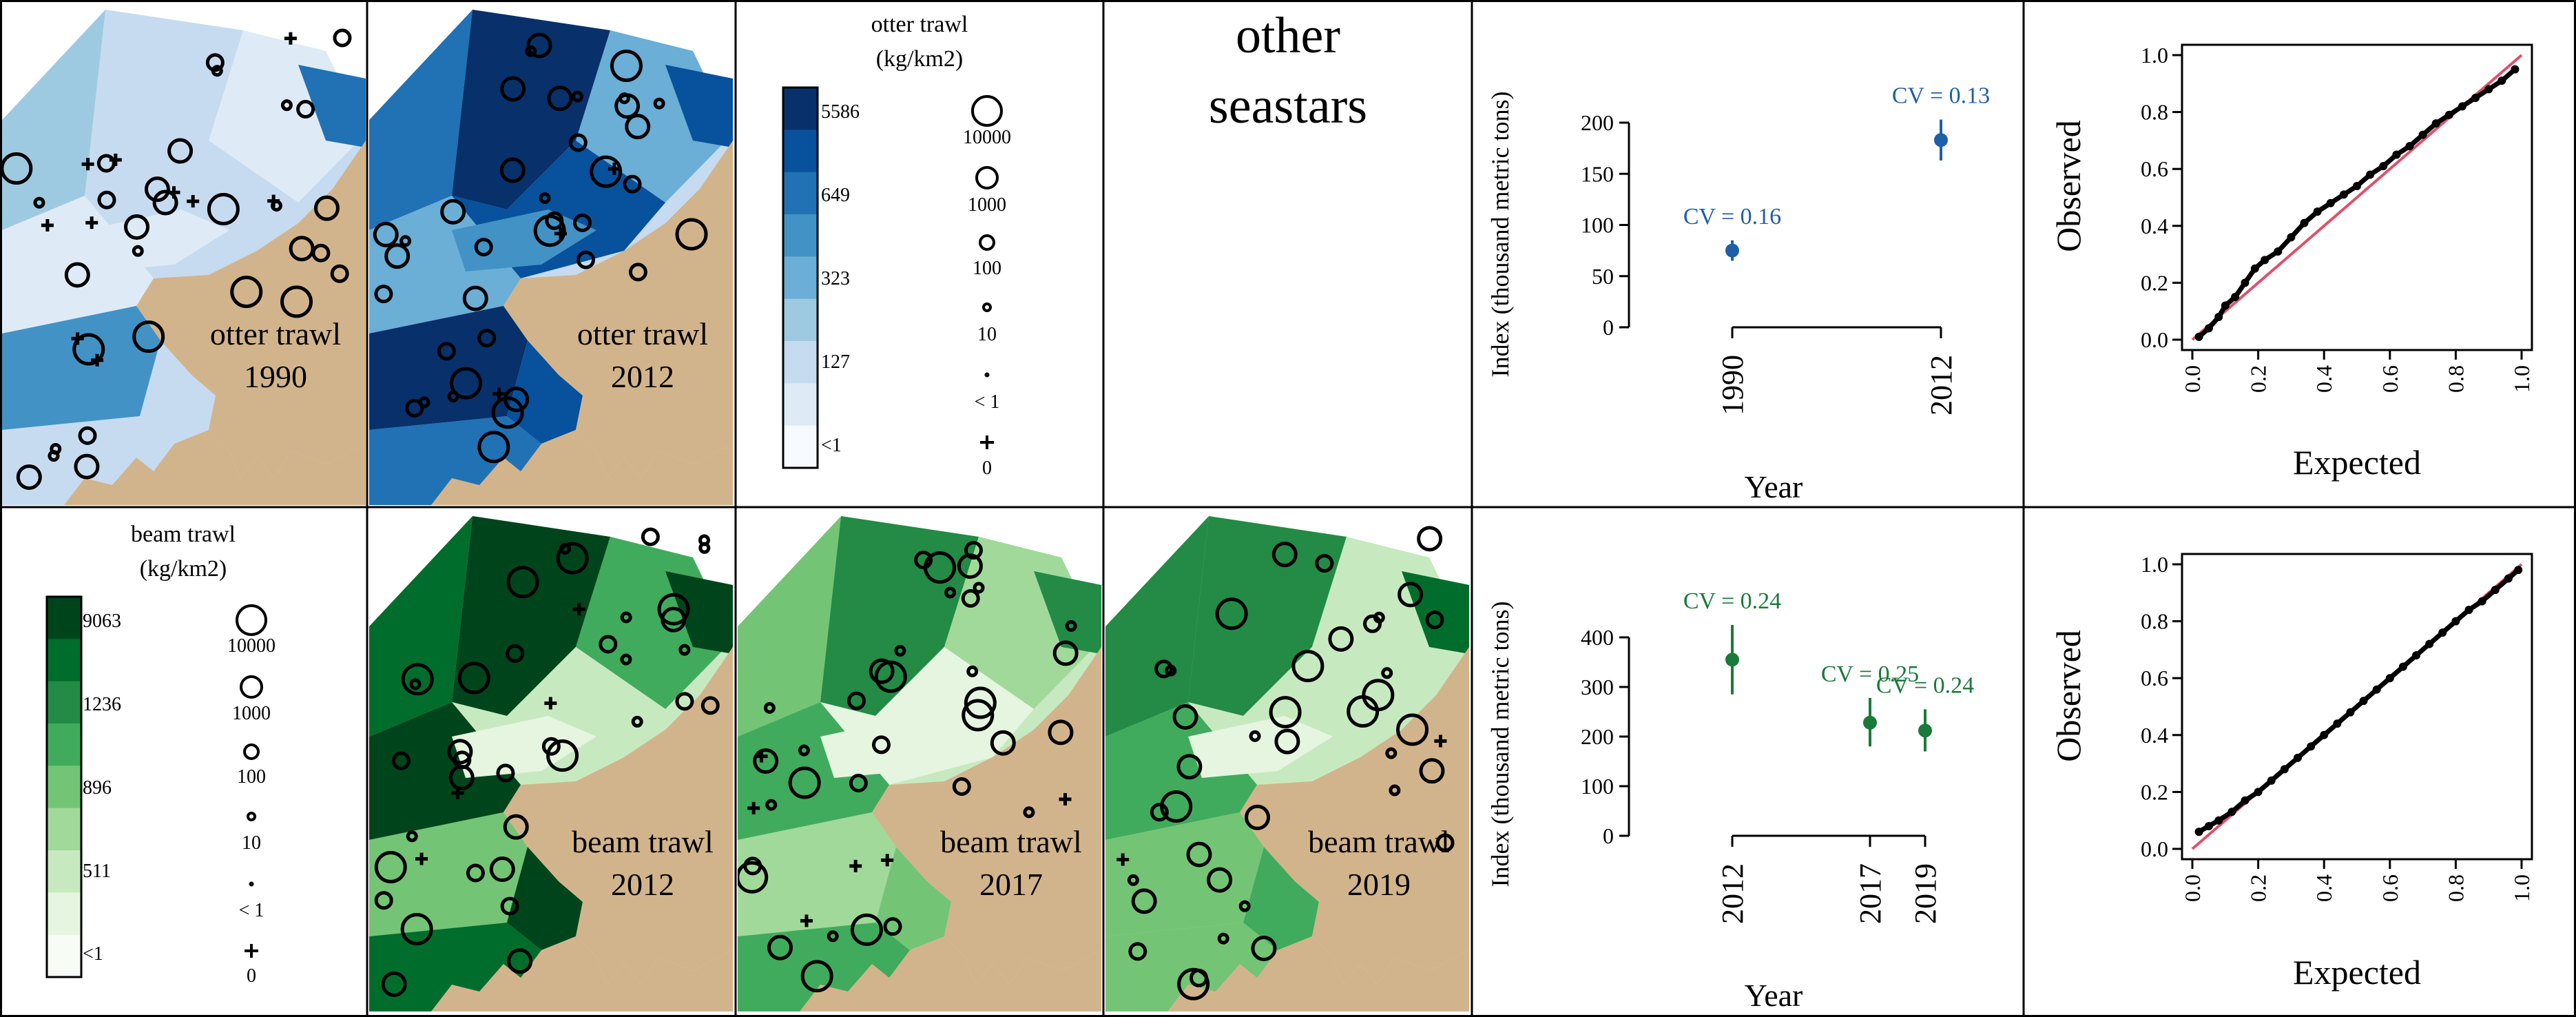 This screenshot has width=2576, height=1017. I want to click on y-tick-label: 50, so click(1603, 276).